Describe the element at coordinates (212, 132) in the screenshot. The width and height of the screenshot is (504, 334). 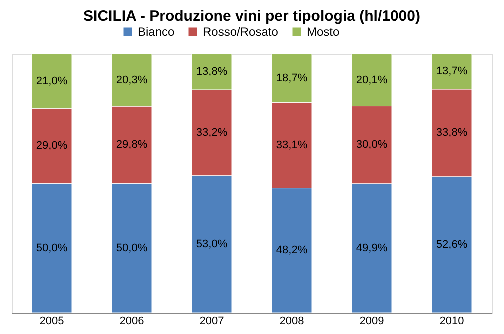
I see `data-label: 33,2%` at that location.